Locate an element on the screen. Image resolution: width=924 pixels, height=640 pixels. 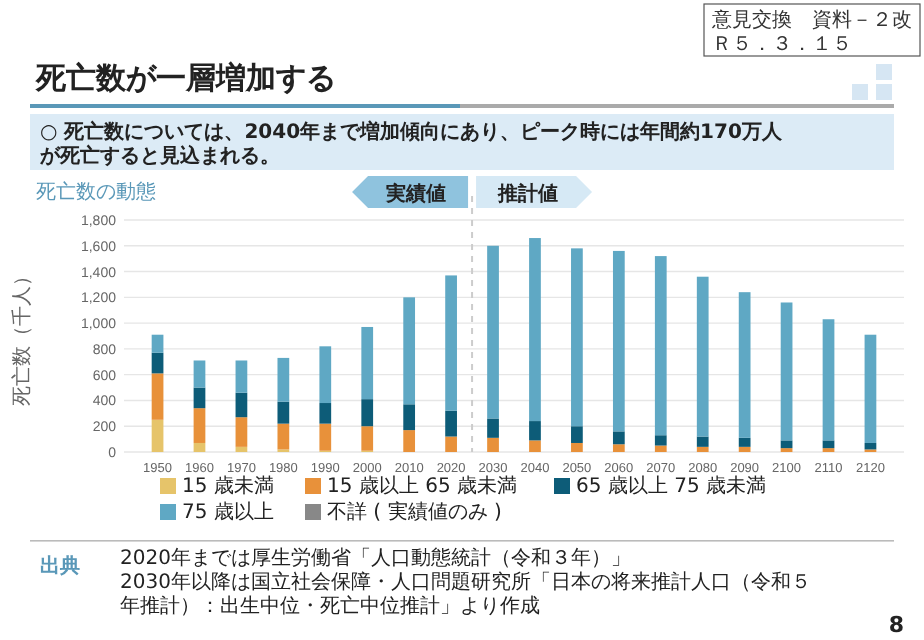
text: 死亡数の動態 is located at coordinates (96, 192).